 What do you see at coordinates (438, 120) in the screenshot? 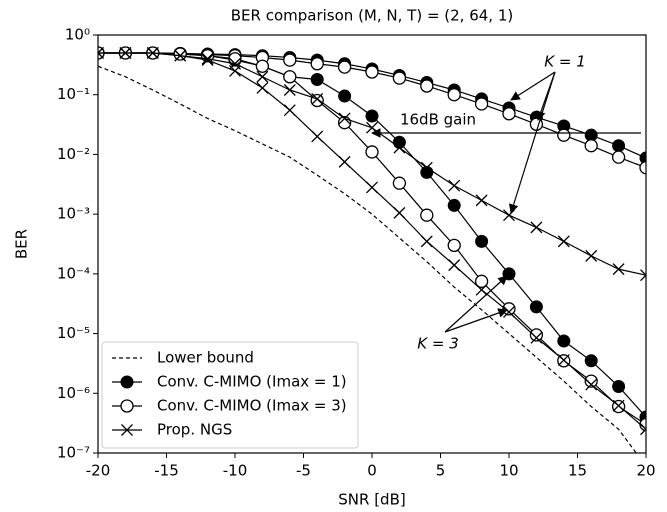
I see `annotation: 16dB gain` at bounding box center [438, 120].